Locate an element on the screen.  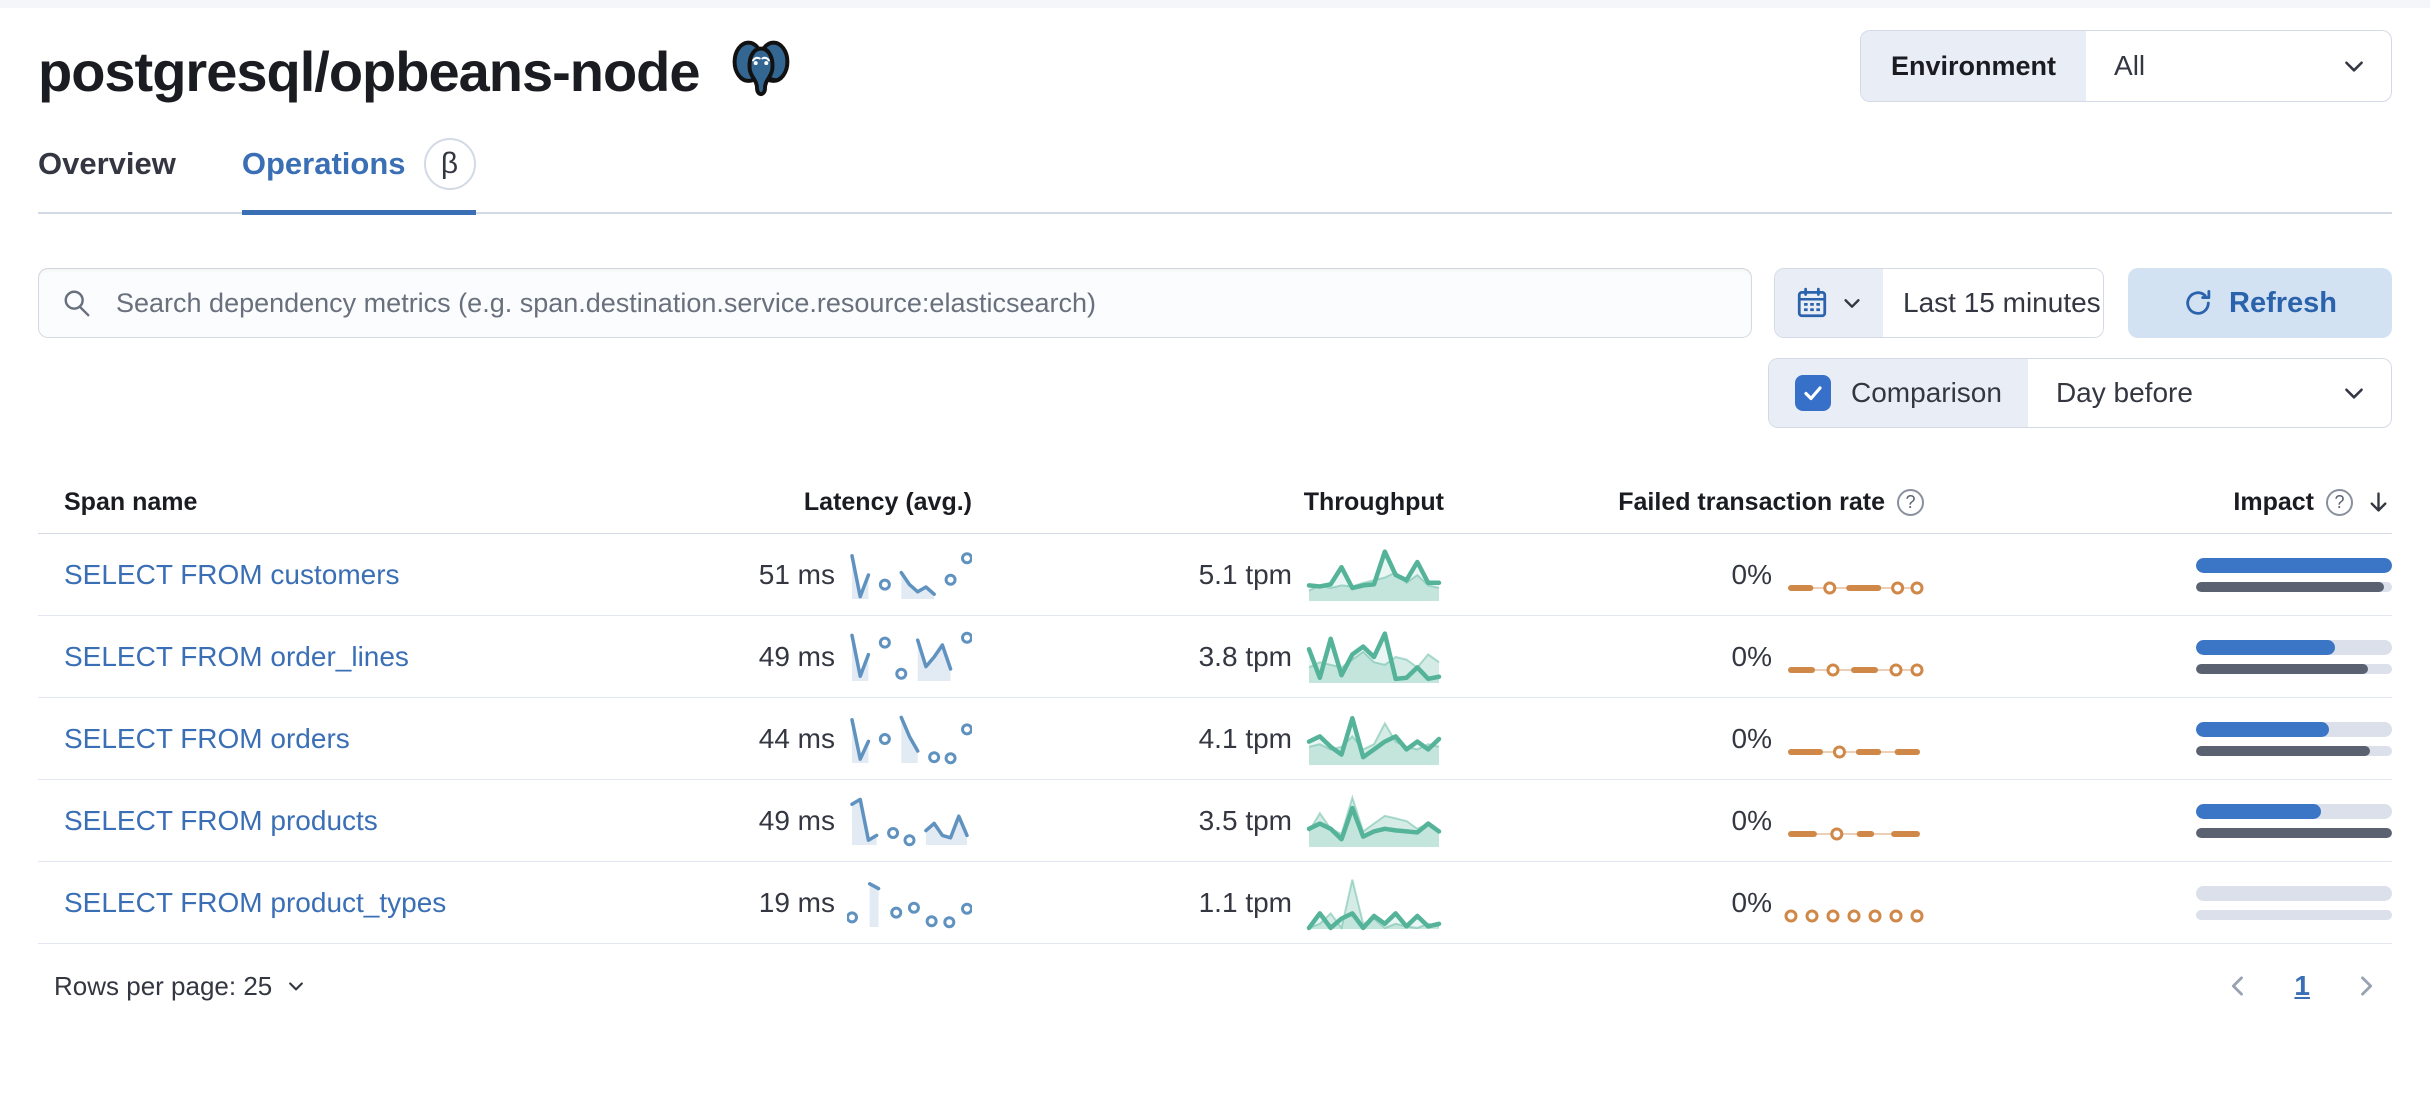
table-row: SELECT FROM orders 44 ms 4.1 tpm 0% is located at coordinates (1215, 739).